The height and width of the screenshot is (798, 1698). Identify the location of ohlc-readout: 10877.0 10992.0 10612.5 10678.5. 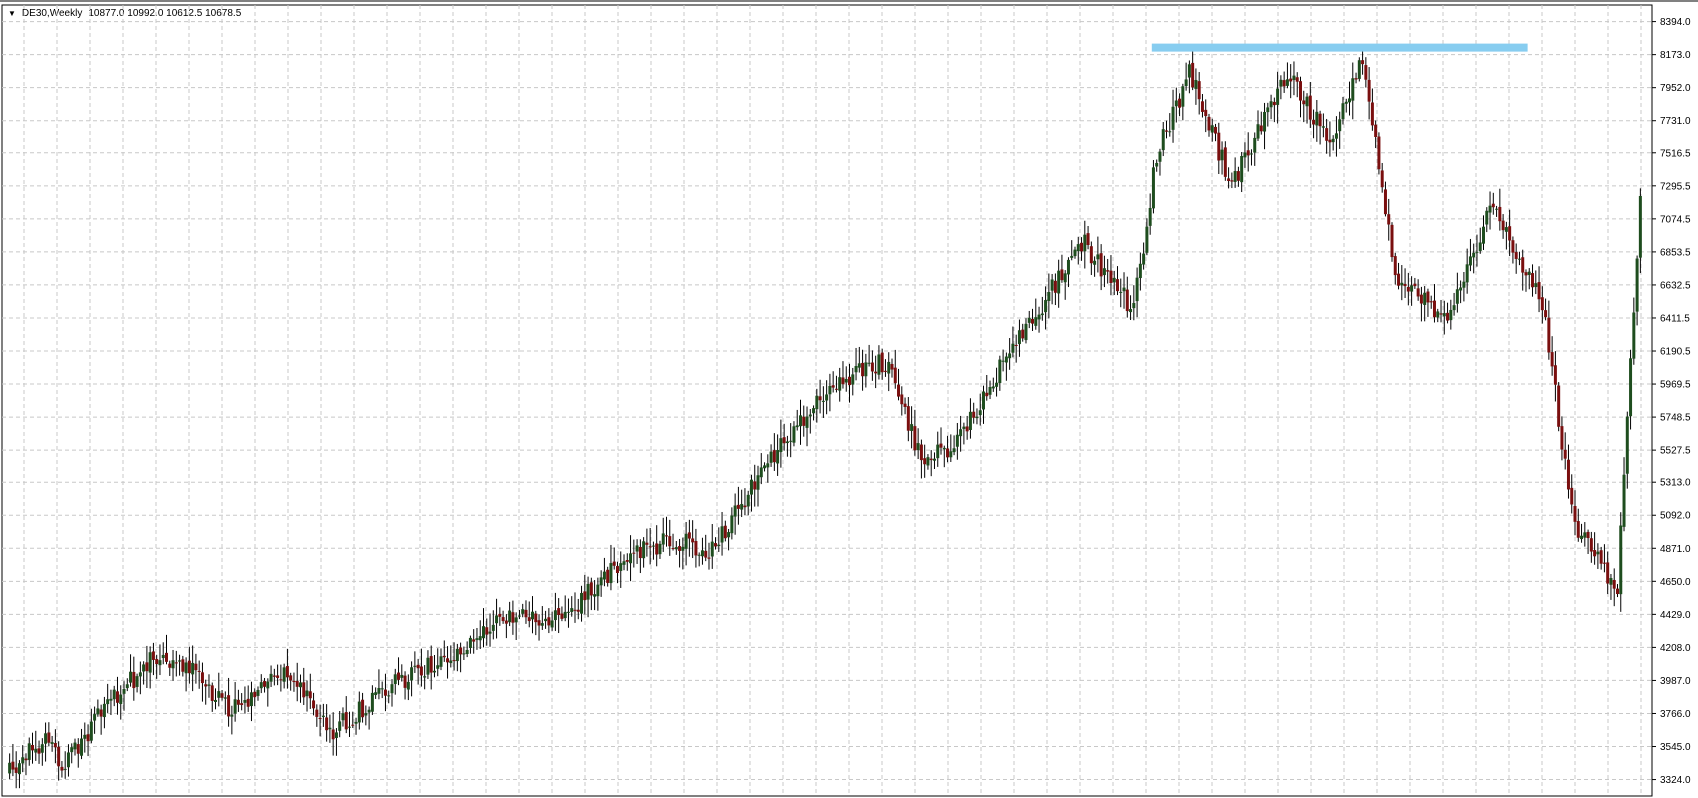
(165, 13).